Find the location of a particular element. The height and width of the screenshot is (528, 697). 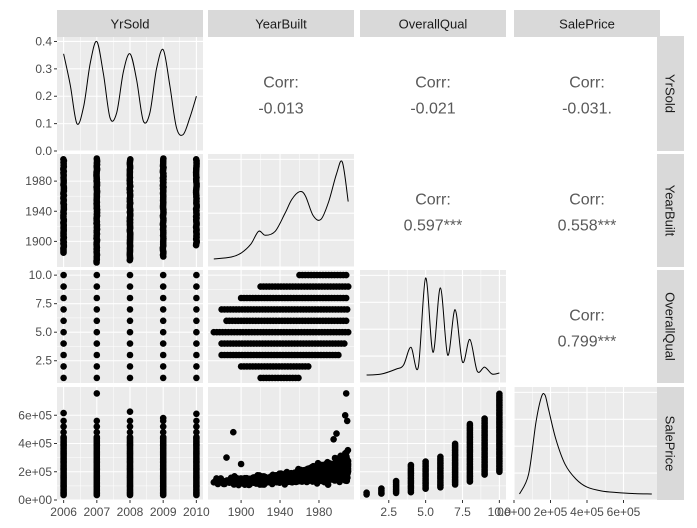

x-tick-label: 6e+05 is located at coordinates (624, 512).